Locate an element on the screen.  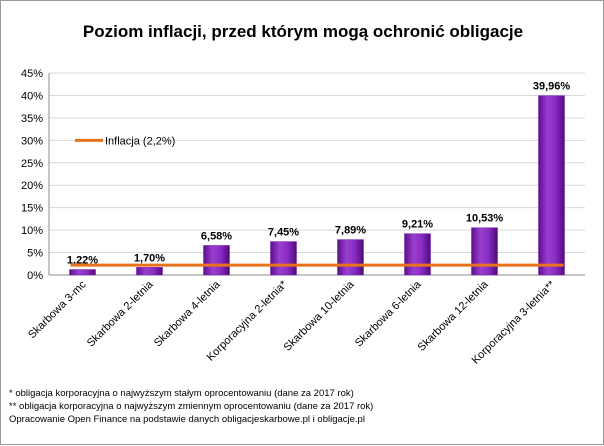
x-tick-label: Skarbowa 10-letnia is located at coordinates (320, 316).